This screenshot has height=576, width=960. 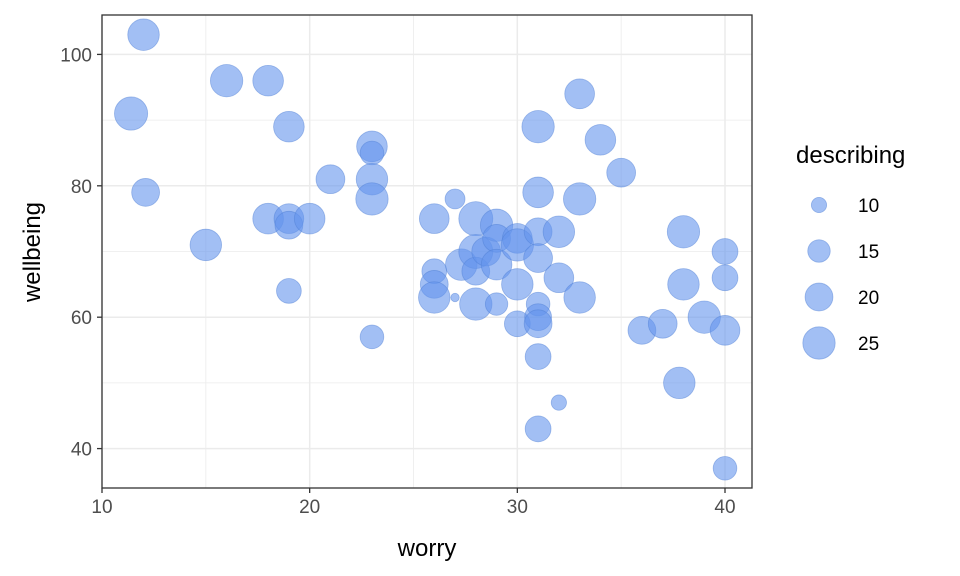 What do you see at coordinates (81, 187) in the screenshot?
I see `y-tick-label: 80` at bounding box center [81, 187].